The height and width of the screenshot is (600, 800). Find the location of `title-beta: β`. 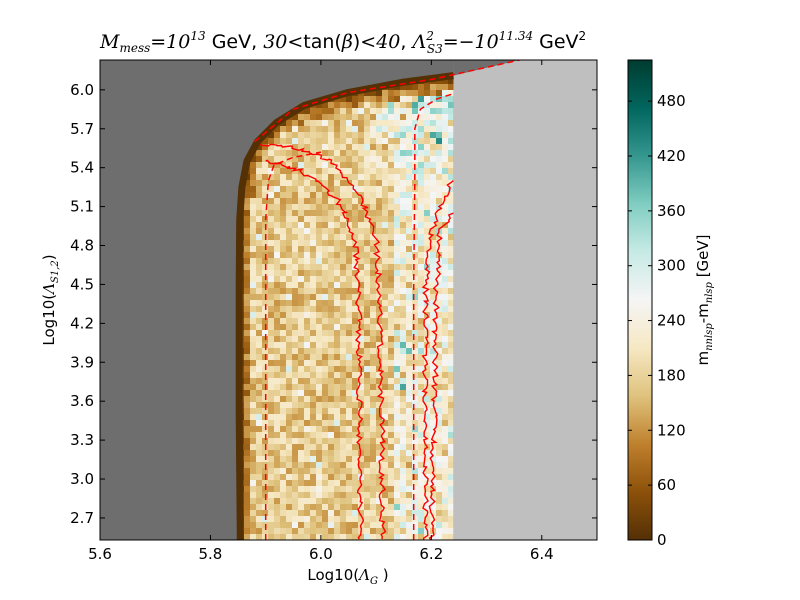

title-beta: β is located at coordinates (347, 42).